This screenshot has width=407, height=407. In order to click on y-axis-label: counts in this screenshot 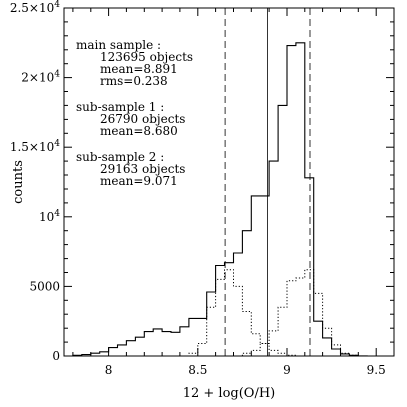, I will do `click(18, 182)`.